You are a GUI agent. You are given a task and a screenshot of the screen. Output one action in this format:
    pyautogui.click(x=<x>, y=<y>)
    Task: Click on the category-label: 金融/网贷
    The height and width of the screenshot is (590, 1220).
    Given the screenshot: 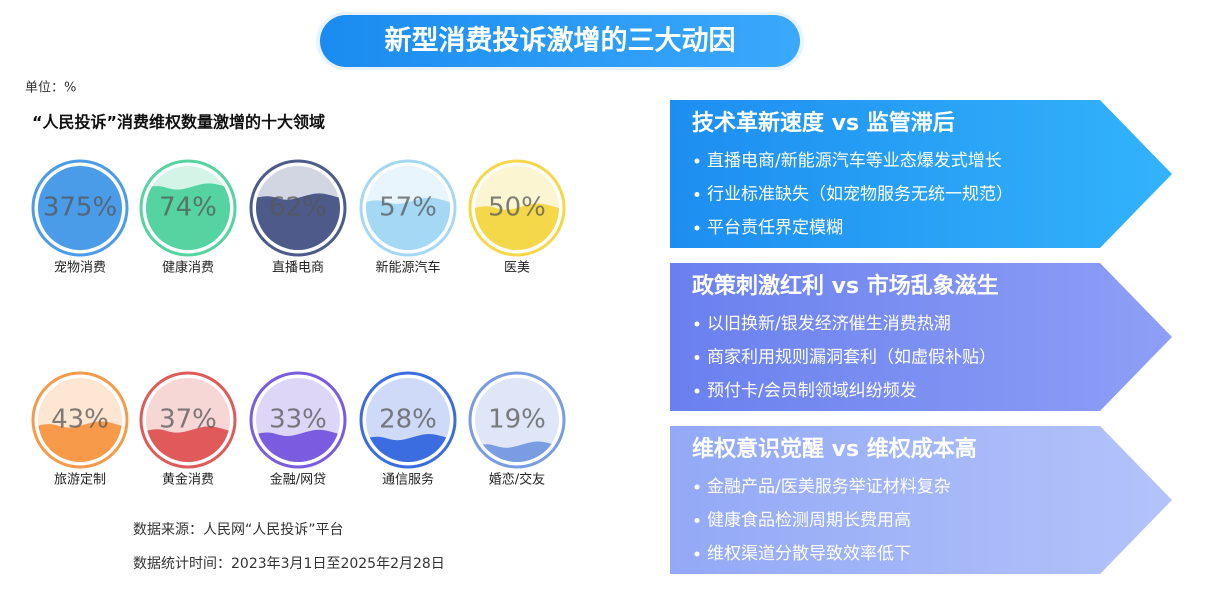 What is the action you would take?
    pyautogui.click(x=298, y=480)
    